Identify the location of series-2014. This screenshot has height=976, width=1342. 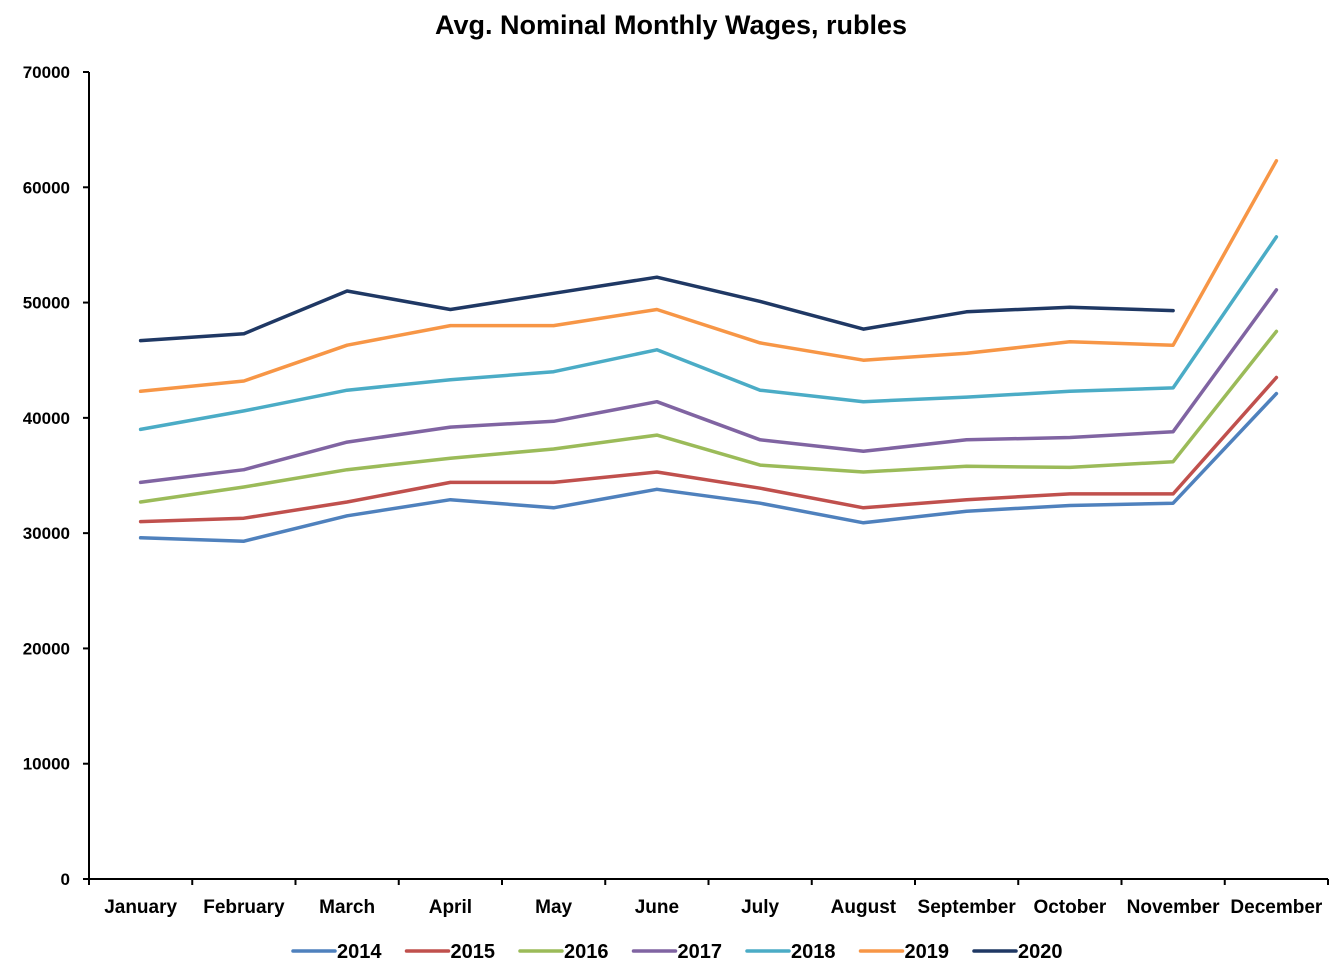
(708, 467).